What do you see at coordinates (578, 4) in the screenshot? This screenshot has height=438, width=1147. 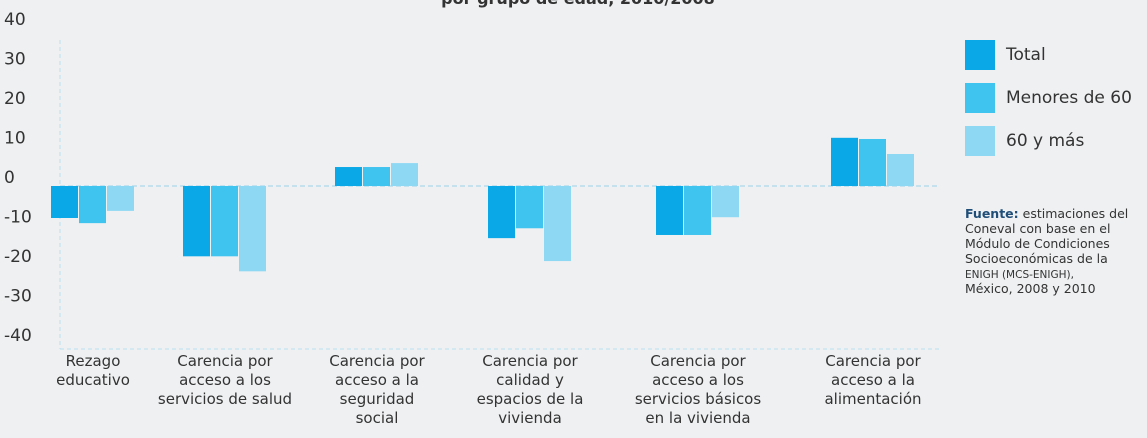 I see `chart-title: por grupo de edad, 2010/2008` at bounding box center [578, 4].